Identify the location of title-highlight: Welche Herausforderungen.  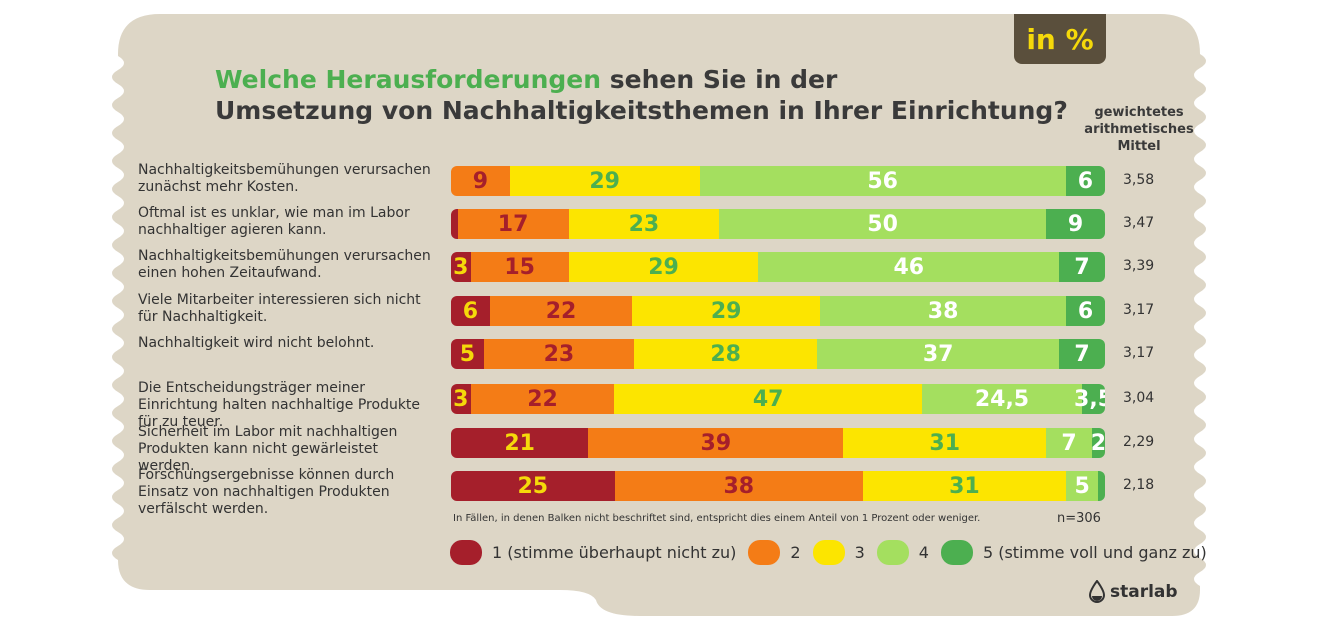
(408, 79).